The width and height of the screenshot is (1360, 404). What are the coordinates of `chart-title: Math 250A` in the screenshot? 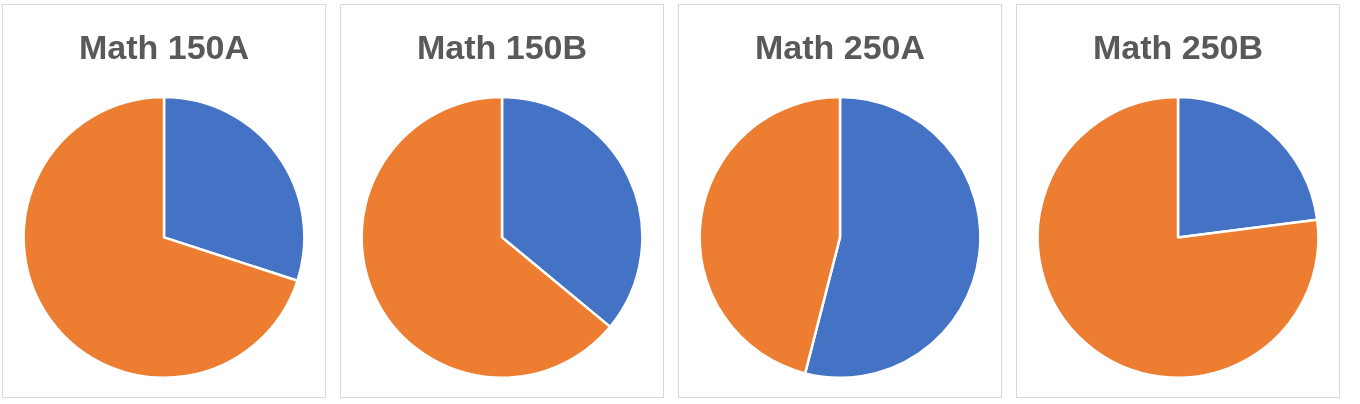 It's located at (840, 46).